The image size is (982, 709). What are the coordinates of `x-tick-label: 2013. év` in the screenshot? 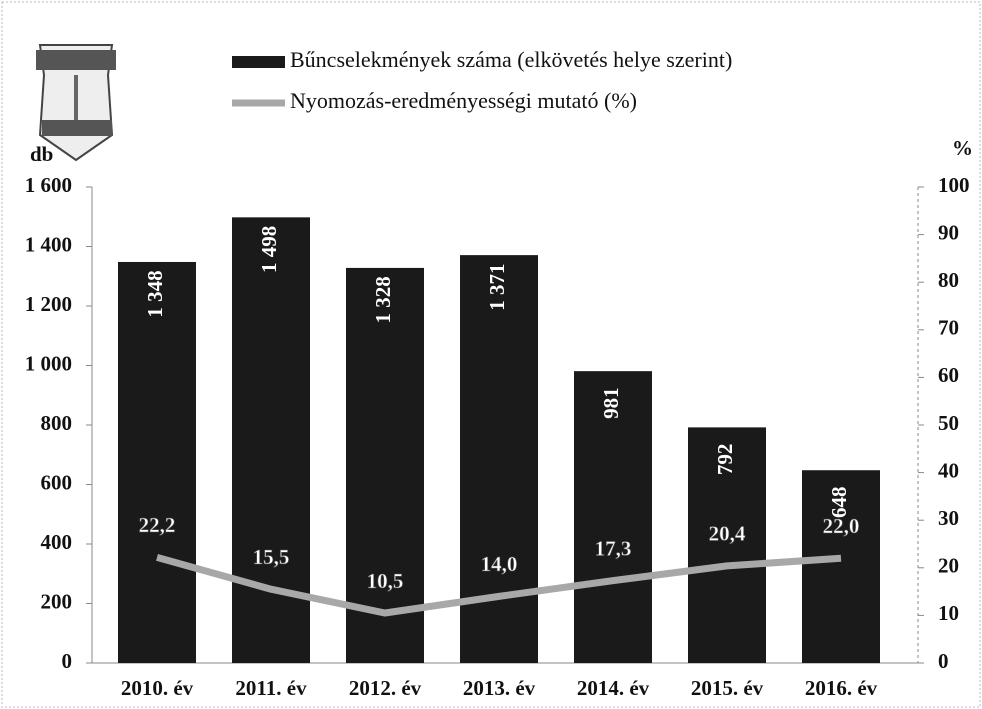 It's located at (499, 688).